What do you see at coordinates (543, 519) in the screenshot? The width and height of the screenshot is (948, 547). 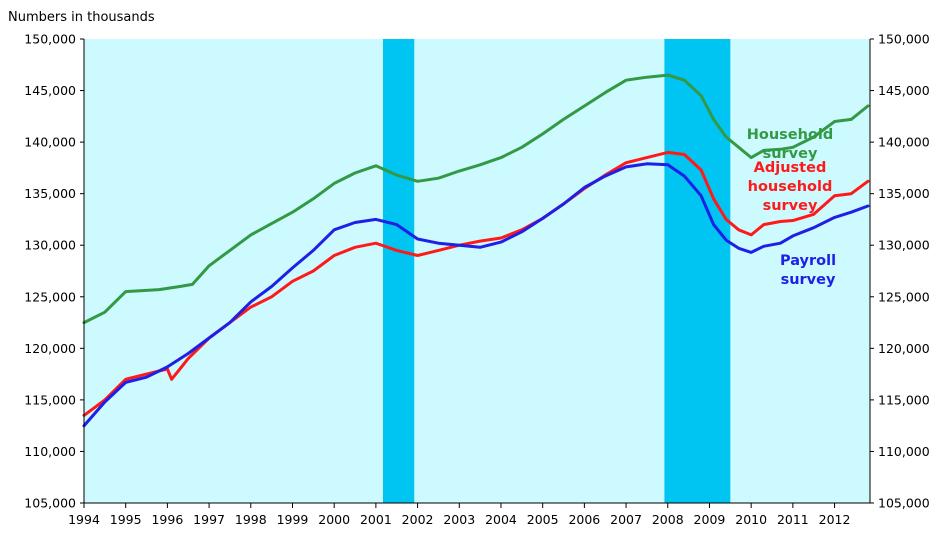 I see `x-tick-label: 2005` at bounding box center [543, 519].